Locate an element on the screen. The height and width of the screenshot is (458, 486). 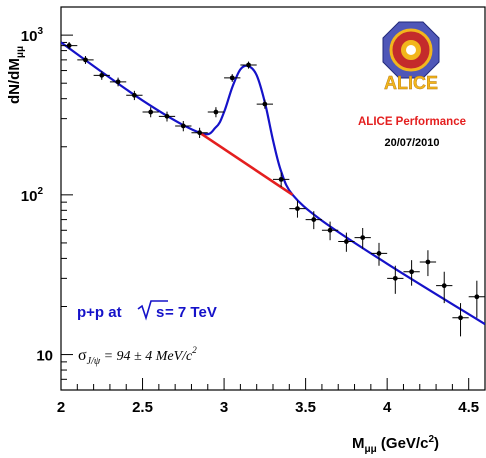
x-tick-label: 3.5 is located at coordinates (305, 407).